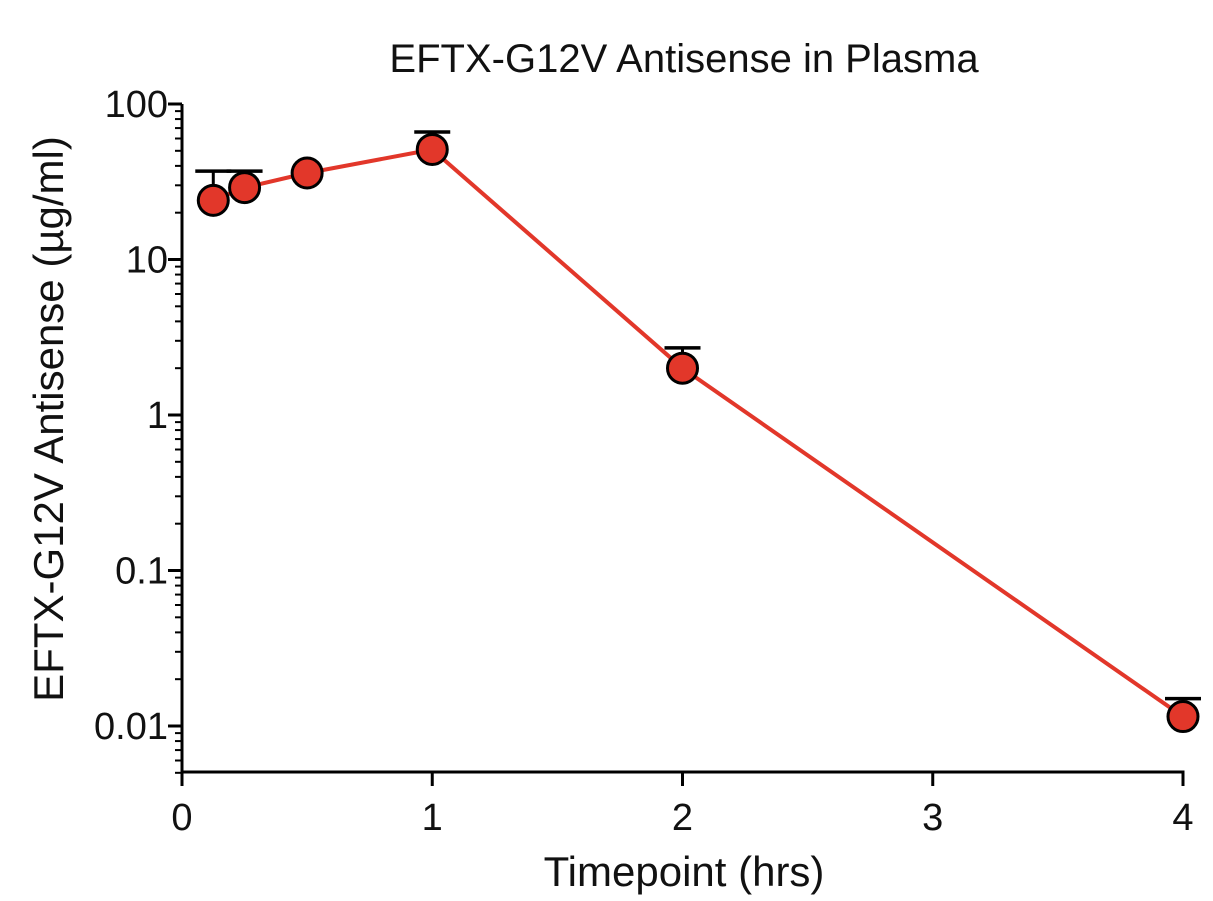 Image resolution: width=1213 pixels, height=901 pixels. I want to click on y-tick-label: 1, so click(157, 416).